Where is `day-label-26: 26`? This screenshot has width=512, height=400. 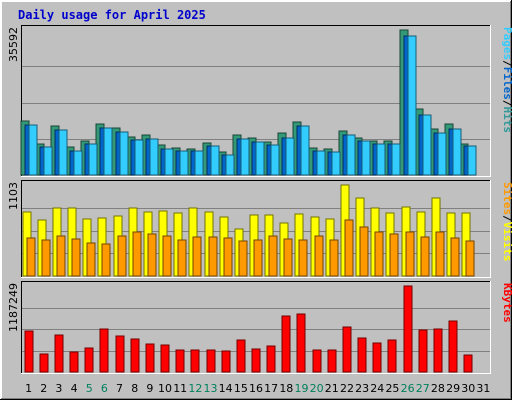
day-label-26: 26 is located at coordinates (408, 388).